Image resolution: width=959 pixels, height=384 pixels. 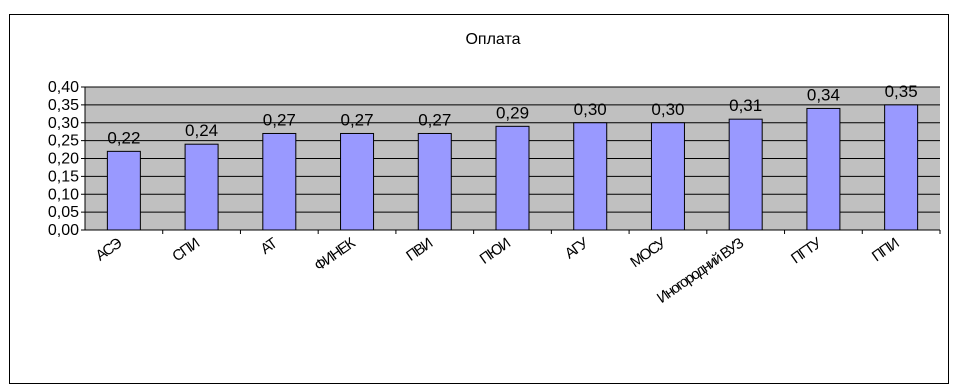 I want to click on y-tick-label: 0,30, so click(x=63, y=123).